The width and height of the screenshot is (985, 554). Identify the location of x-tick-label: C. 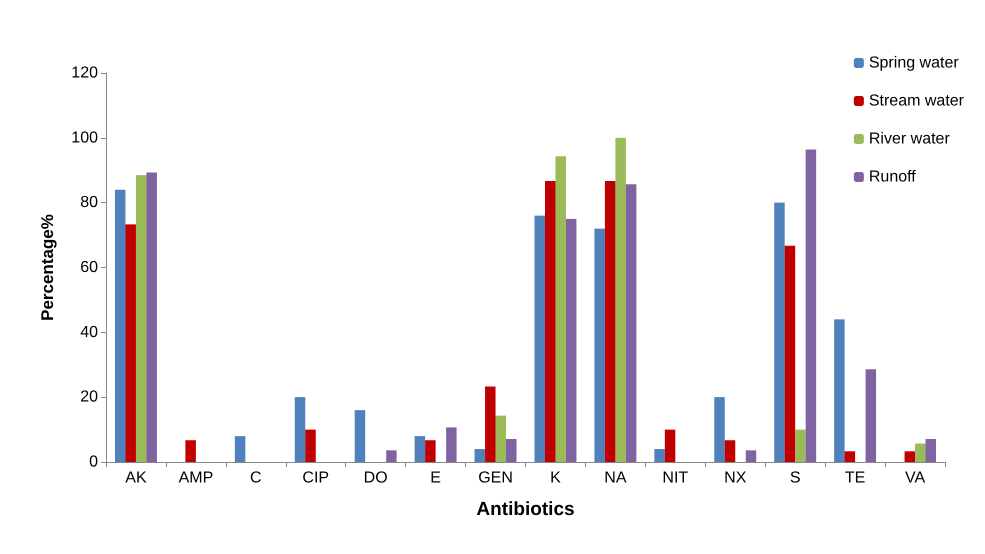
(256, 478).